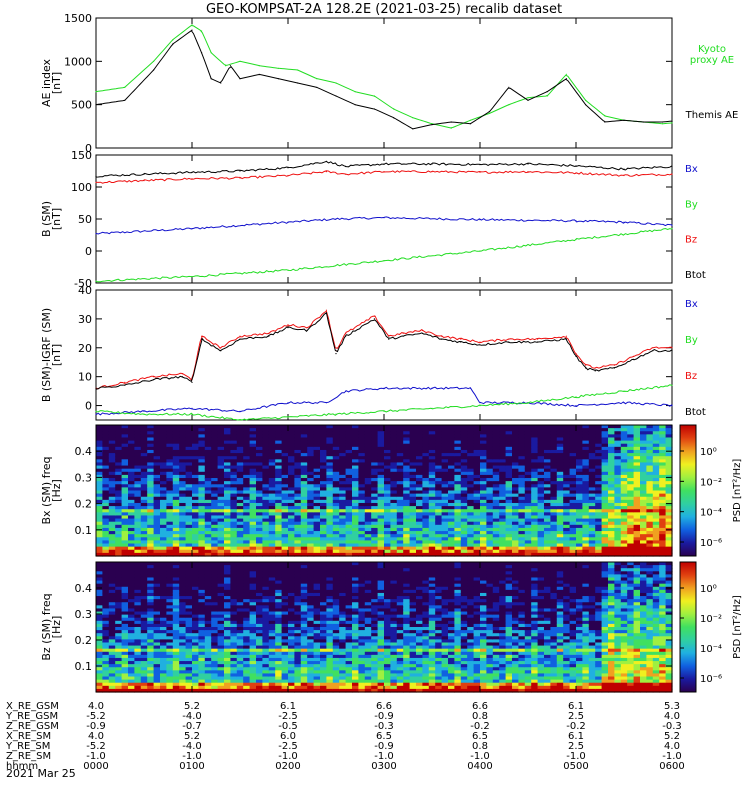 The height and width of the screenshot is (800, 750). I want to click on legend-entry-bz: Bz, so click(691, 240).